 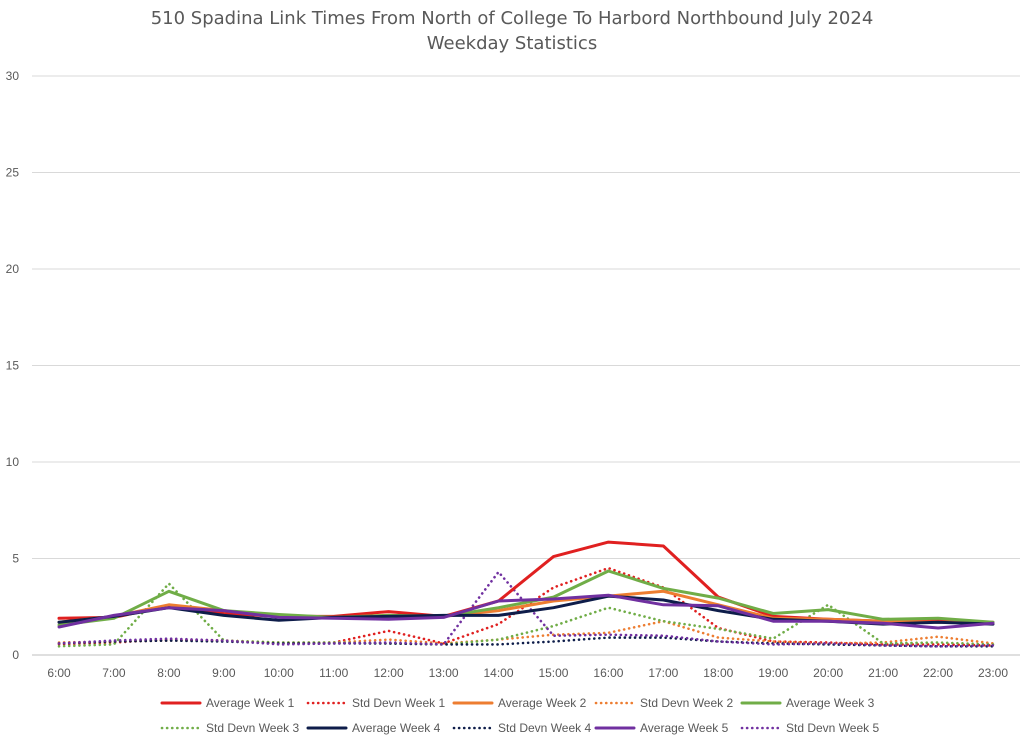 What do you see at coordinates (773, 673) in the screenshot?
I see `x-tick-label: 19:00` at bounding box center [773, 673].